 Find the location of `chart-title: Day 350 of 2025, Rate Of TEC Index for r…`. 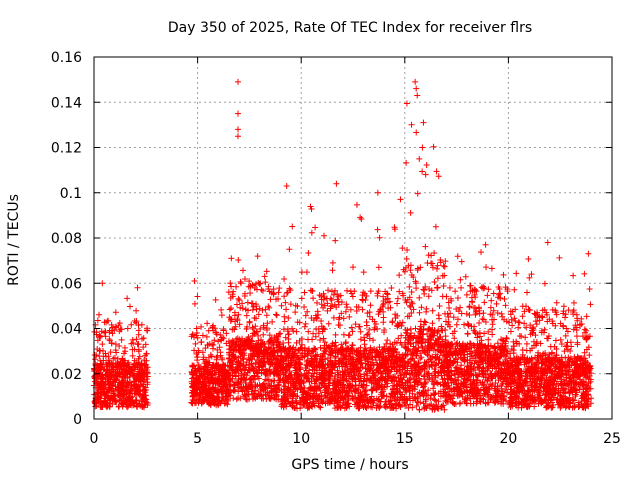

chart-title: Day 350 of 2025, Rate Of TEC Index for r… is located at coordinates (350, 28).